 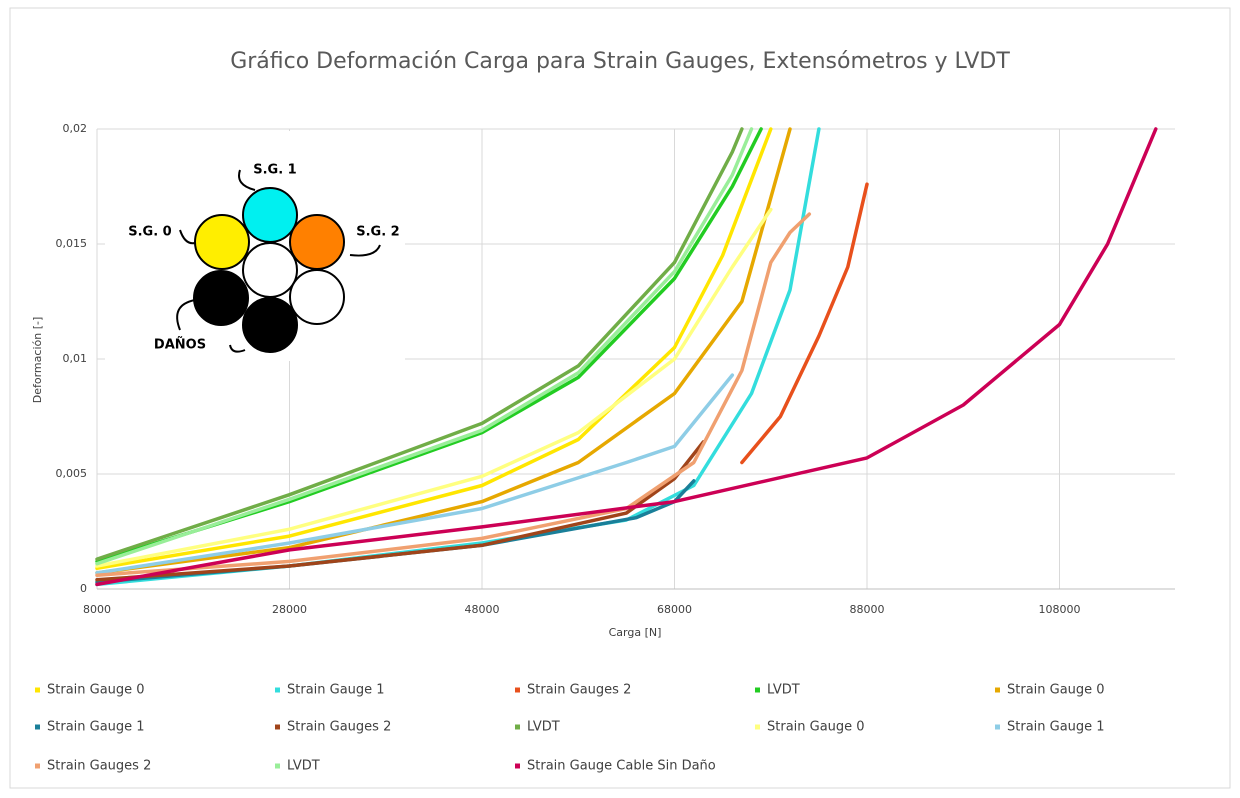 What do you see at coordinates (180, 345) in the screenshot?
I see `annotation: DAÑOS` at bounding box center [180, 345].